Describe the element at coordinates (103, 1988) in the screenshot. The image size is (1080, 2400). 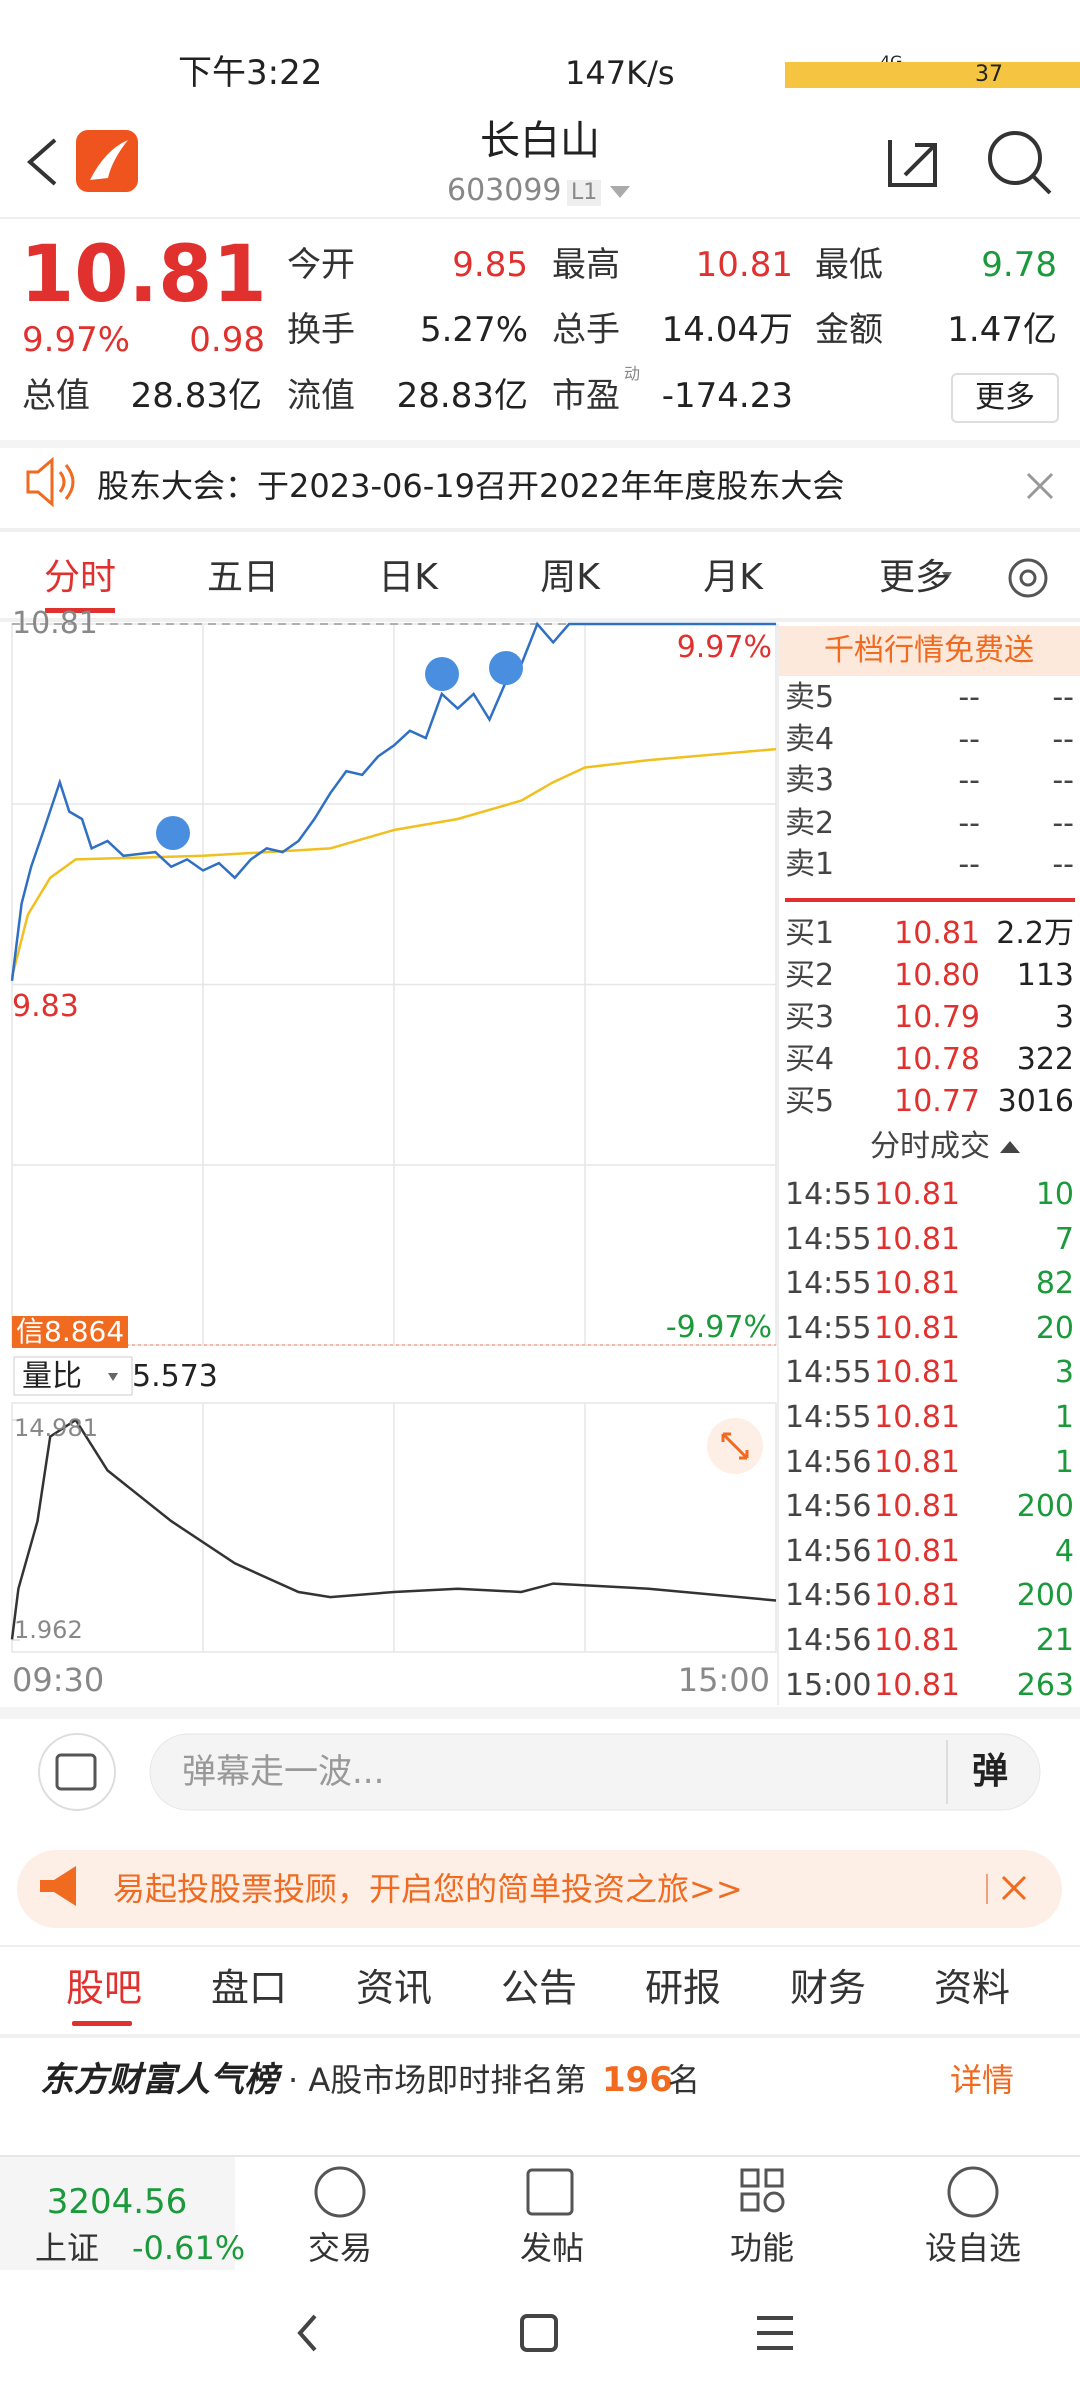
I see `content-tab: 股吧` at that location.